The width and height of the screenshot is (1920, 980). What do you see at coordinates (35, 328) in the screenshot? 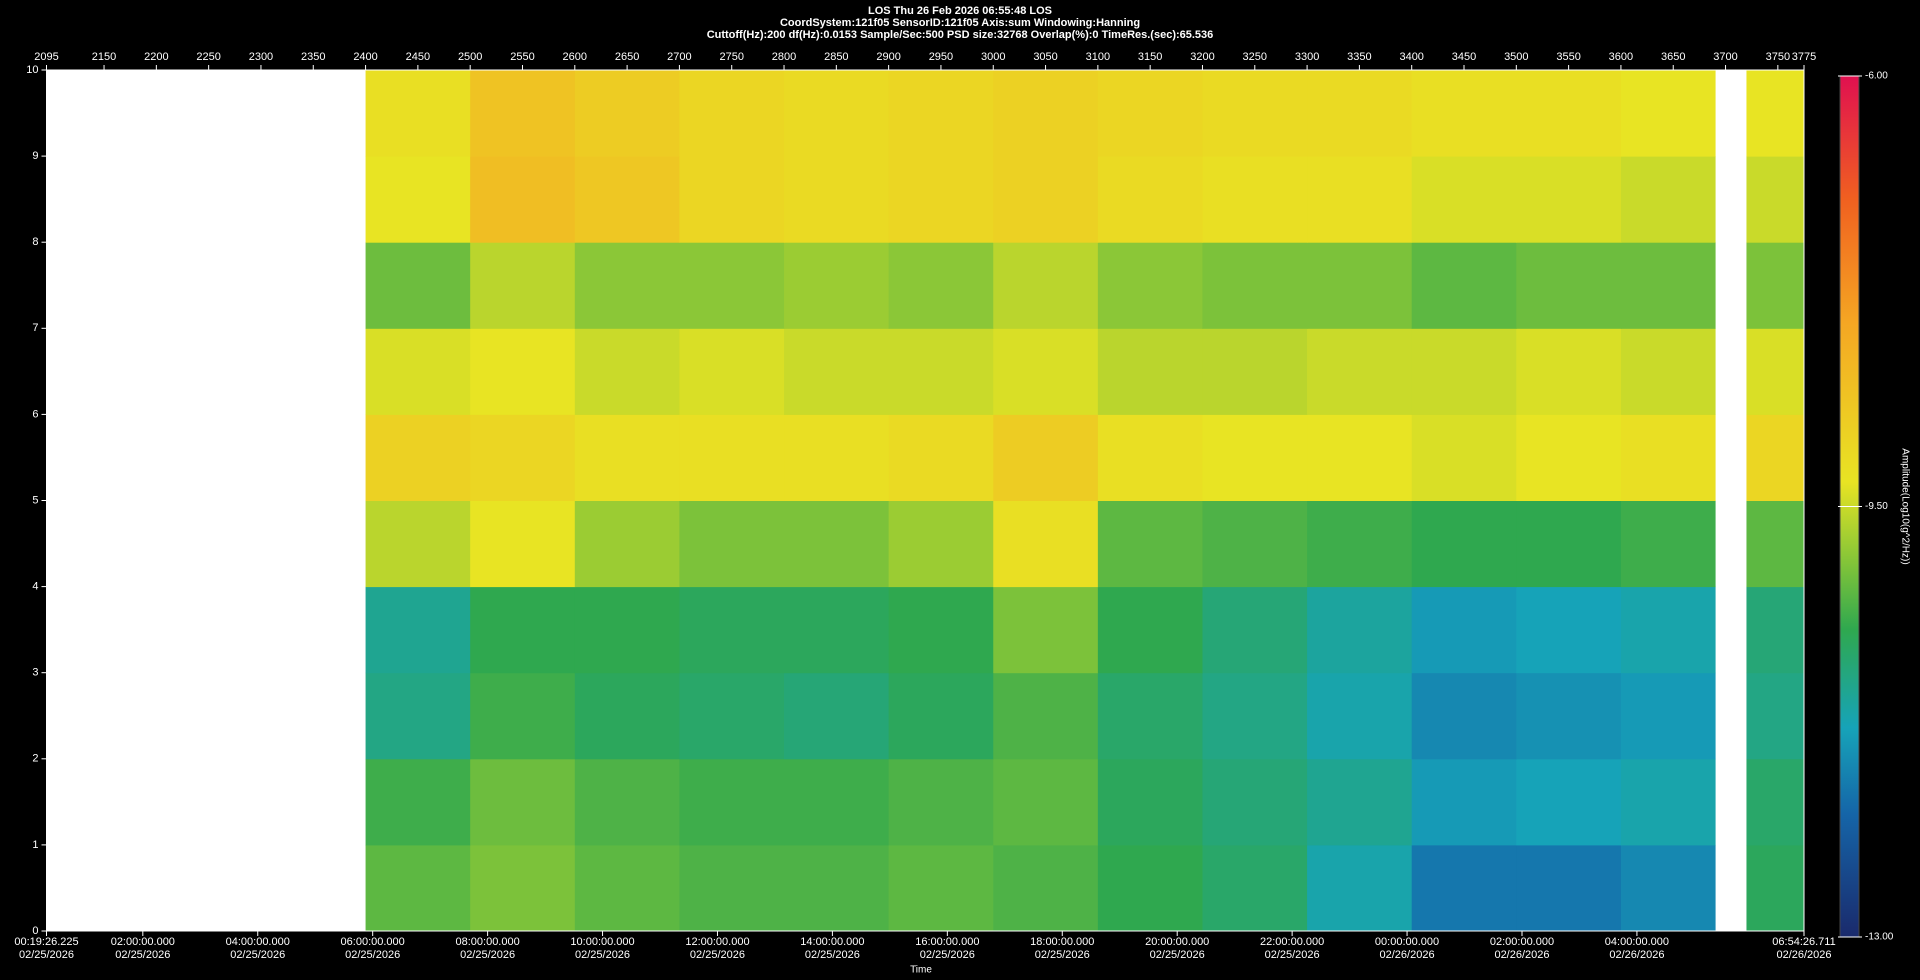
I see `y-tick-label: 7` at bounding box center [35, 328].